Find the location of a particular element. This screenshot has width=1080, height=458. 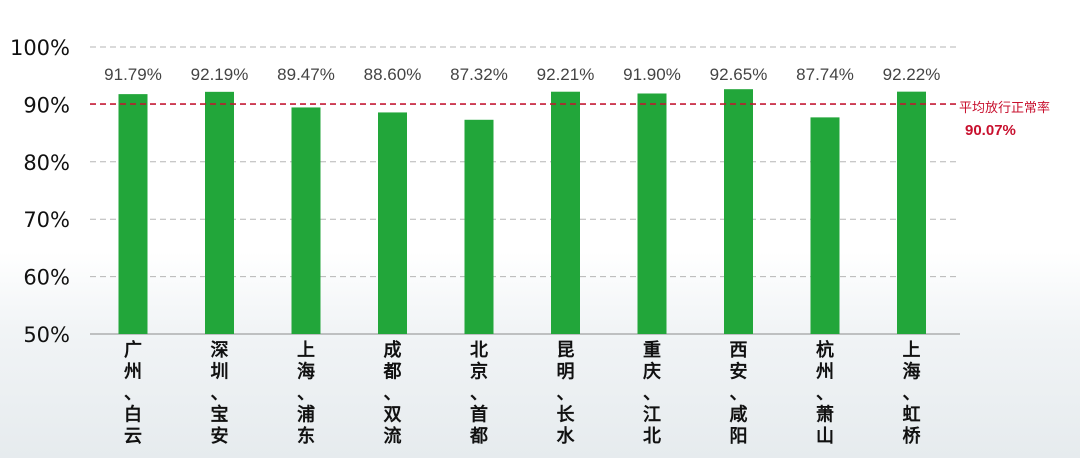

y-tick-label: 100% is located at coordinates (40, 48).